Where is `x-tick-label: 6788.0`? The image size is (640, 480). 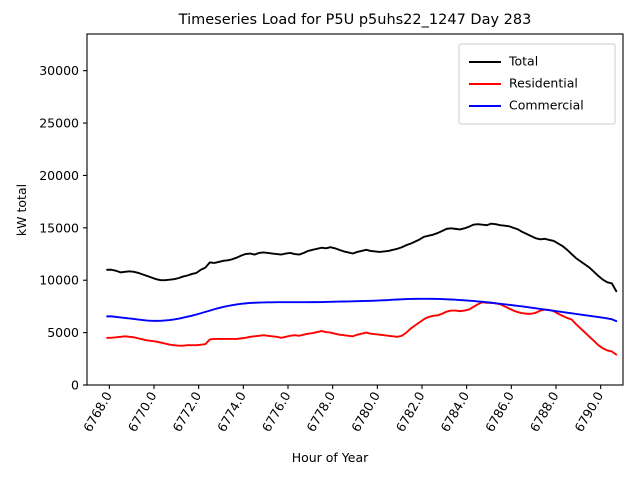 x-tick-label: 6788.0 is located at coordinates (544, 411).